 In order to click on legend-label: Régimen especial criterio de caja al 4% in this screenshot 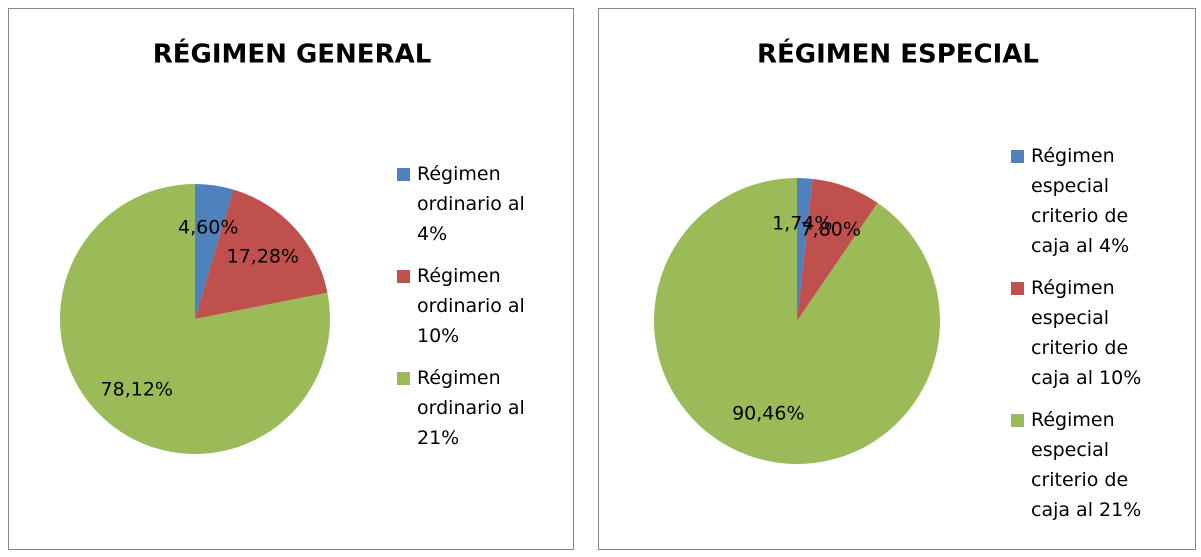, I will do `click(1080, 201)`.